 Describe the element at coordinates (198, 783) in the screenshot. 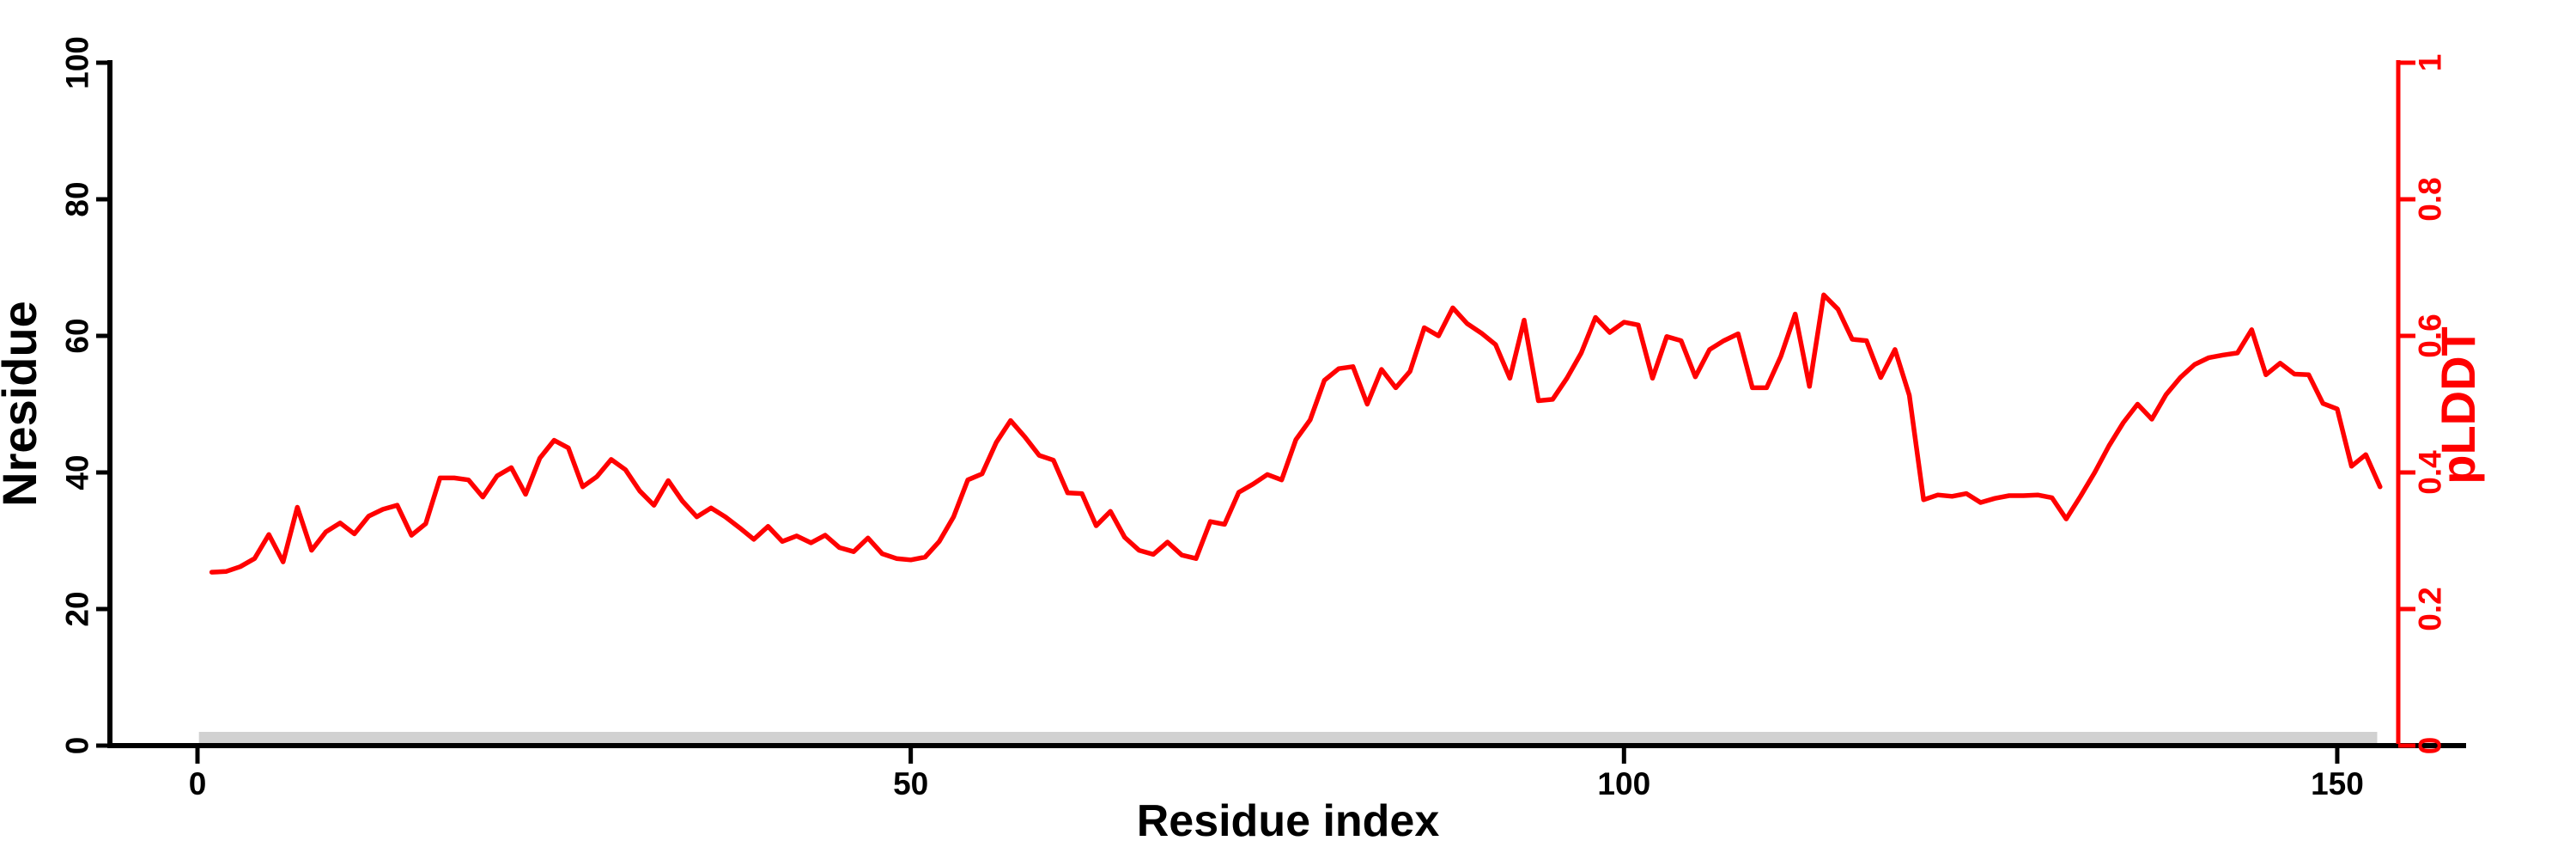

I see `x-tick-label: 0` at that location.